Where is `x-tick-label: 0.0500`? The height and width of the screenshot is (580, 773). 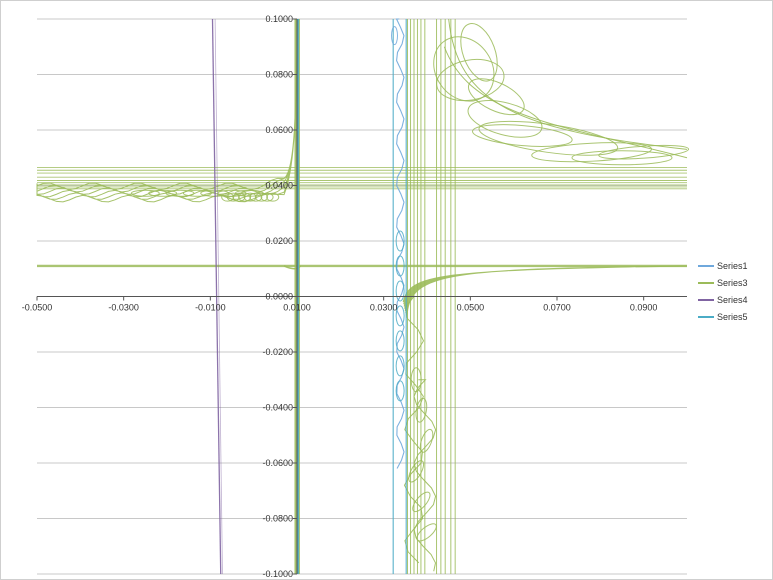 x-tick-label: 0.0500 is located at coordinates (471, 308).